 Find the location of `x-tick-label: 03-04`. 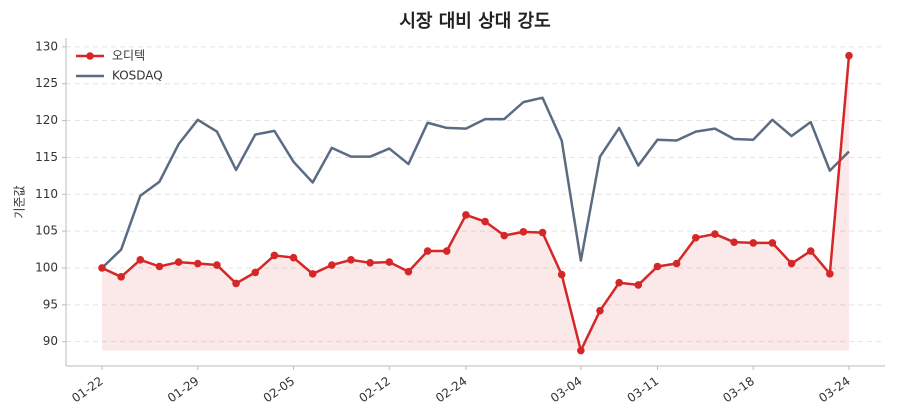

x-tick-label: 03-04 is located at coordinates (566, 389).